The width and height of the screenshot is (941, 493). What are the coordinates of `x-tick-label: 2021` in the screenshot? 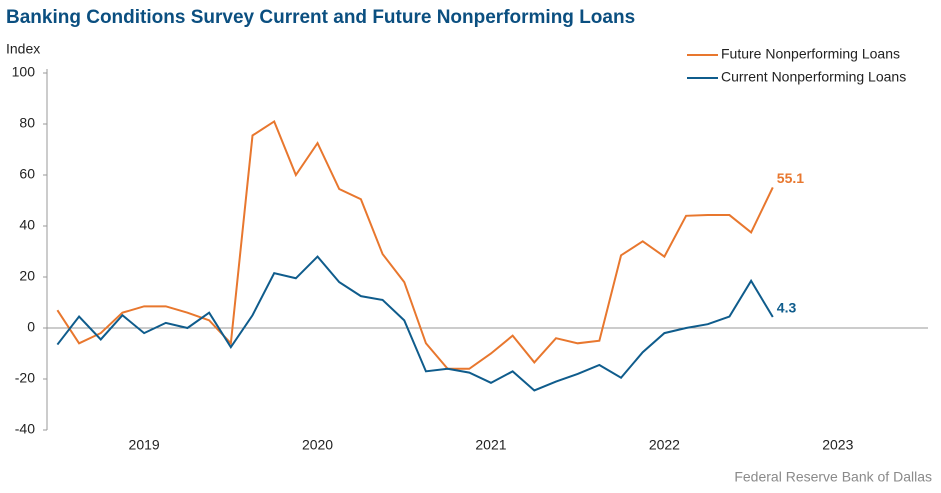 It's located at (490, 445).